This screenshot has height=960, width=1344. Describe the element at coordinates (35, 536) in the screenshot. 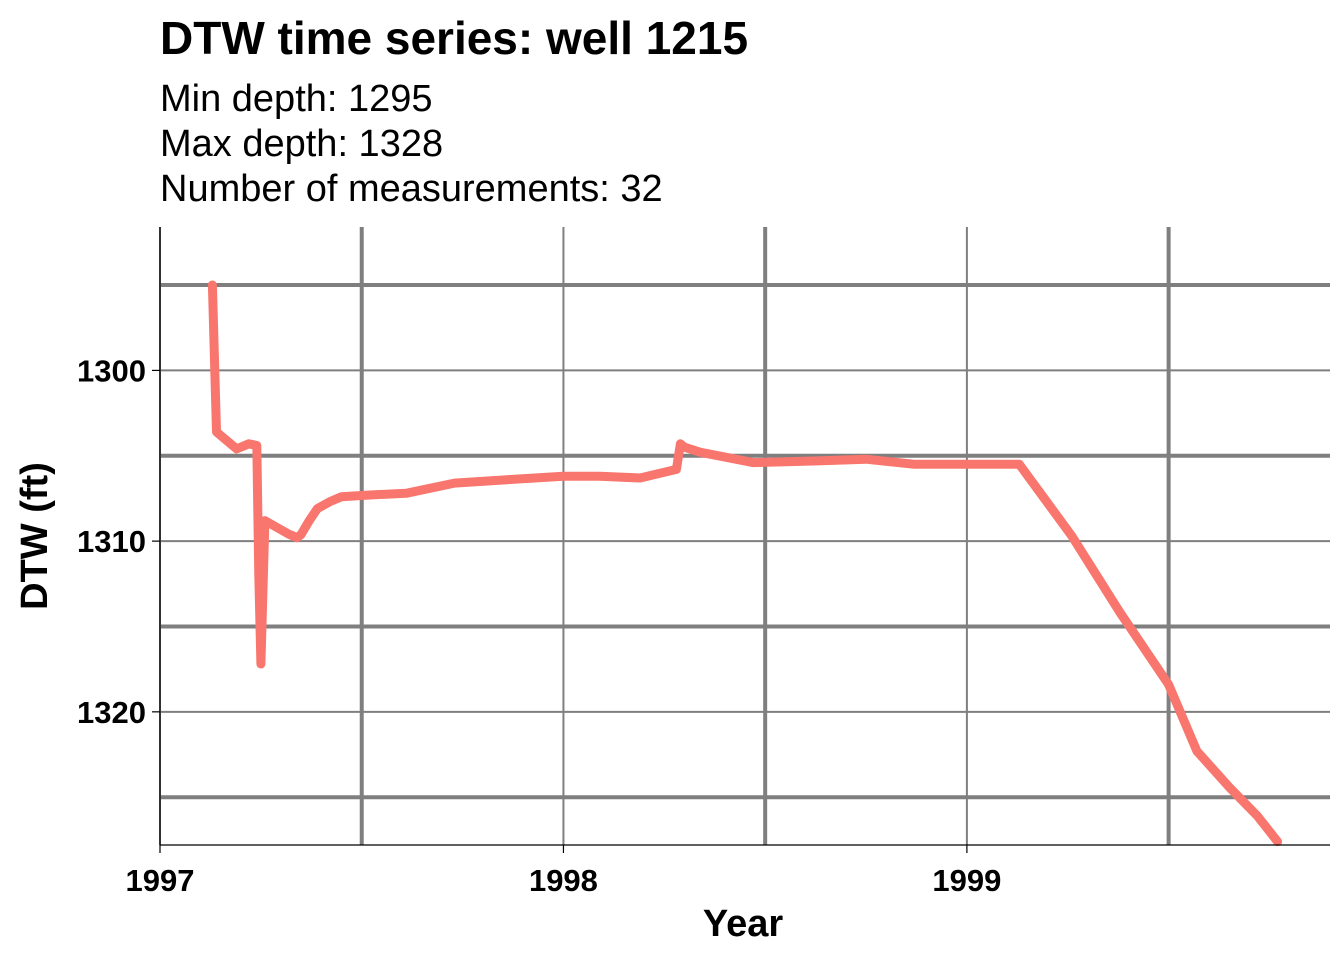

I see `y-axis-title: DTW (ft)` at that location.